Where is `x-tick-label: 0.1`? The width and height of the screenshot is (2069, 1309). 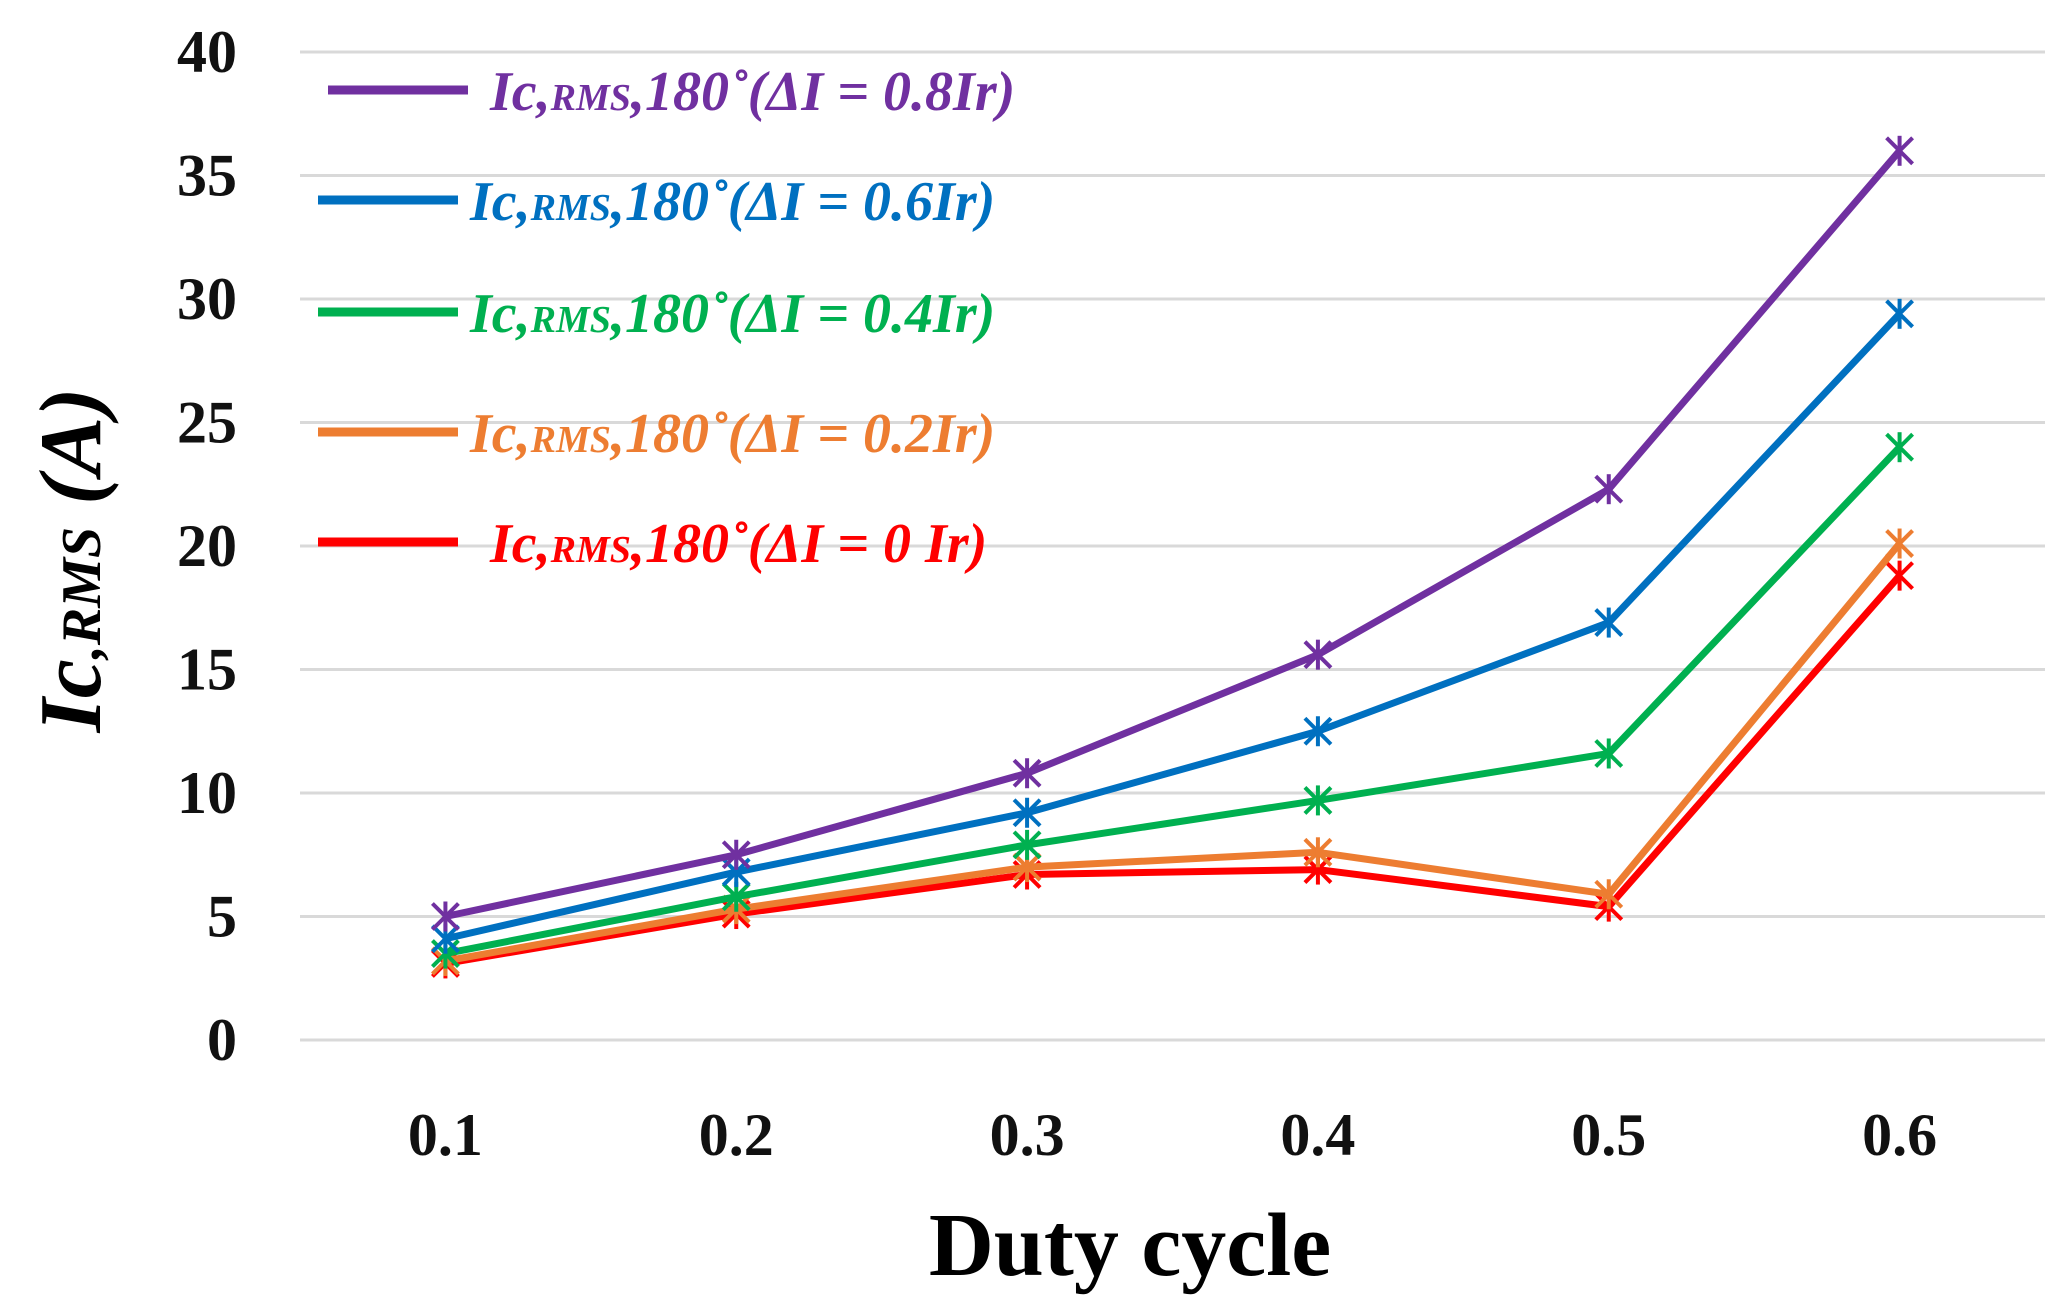 x-tick-label: 0.1 is located at coordinates (445, 1135).